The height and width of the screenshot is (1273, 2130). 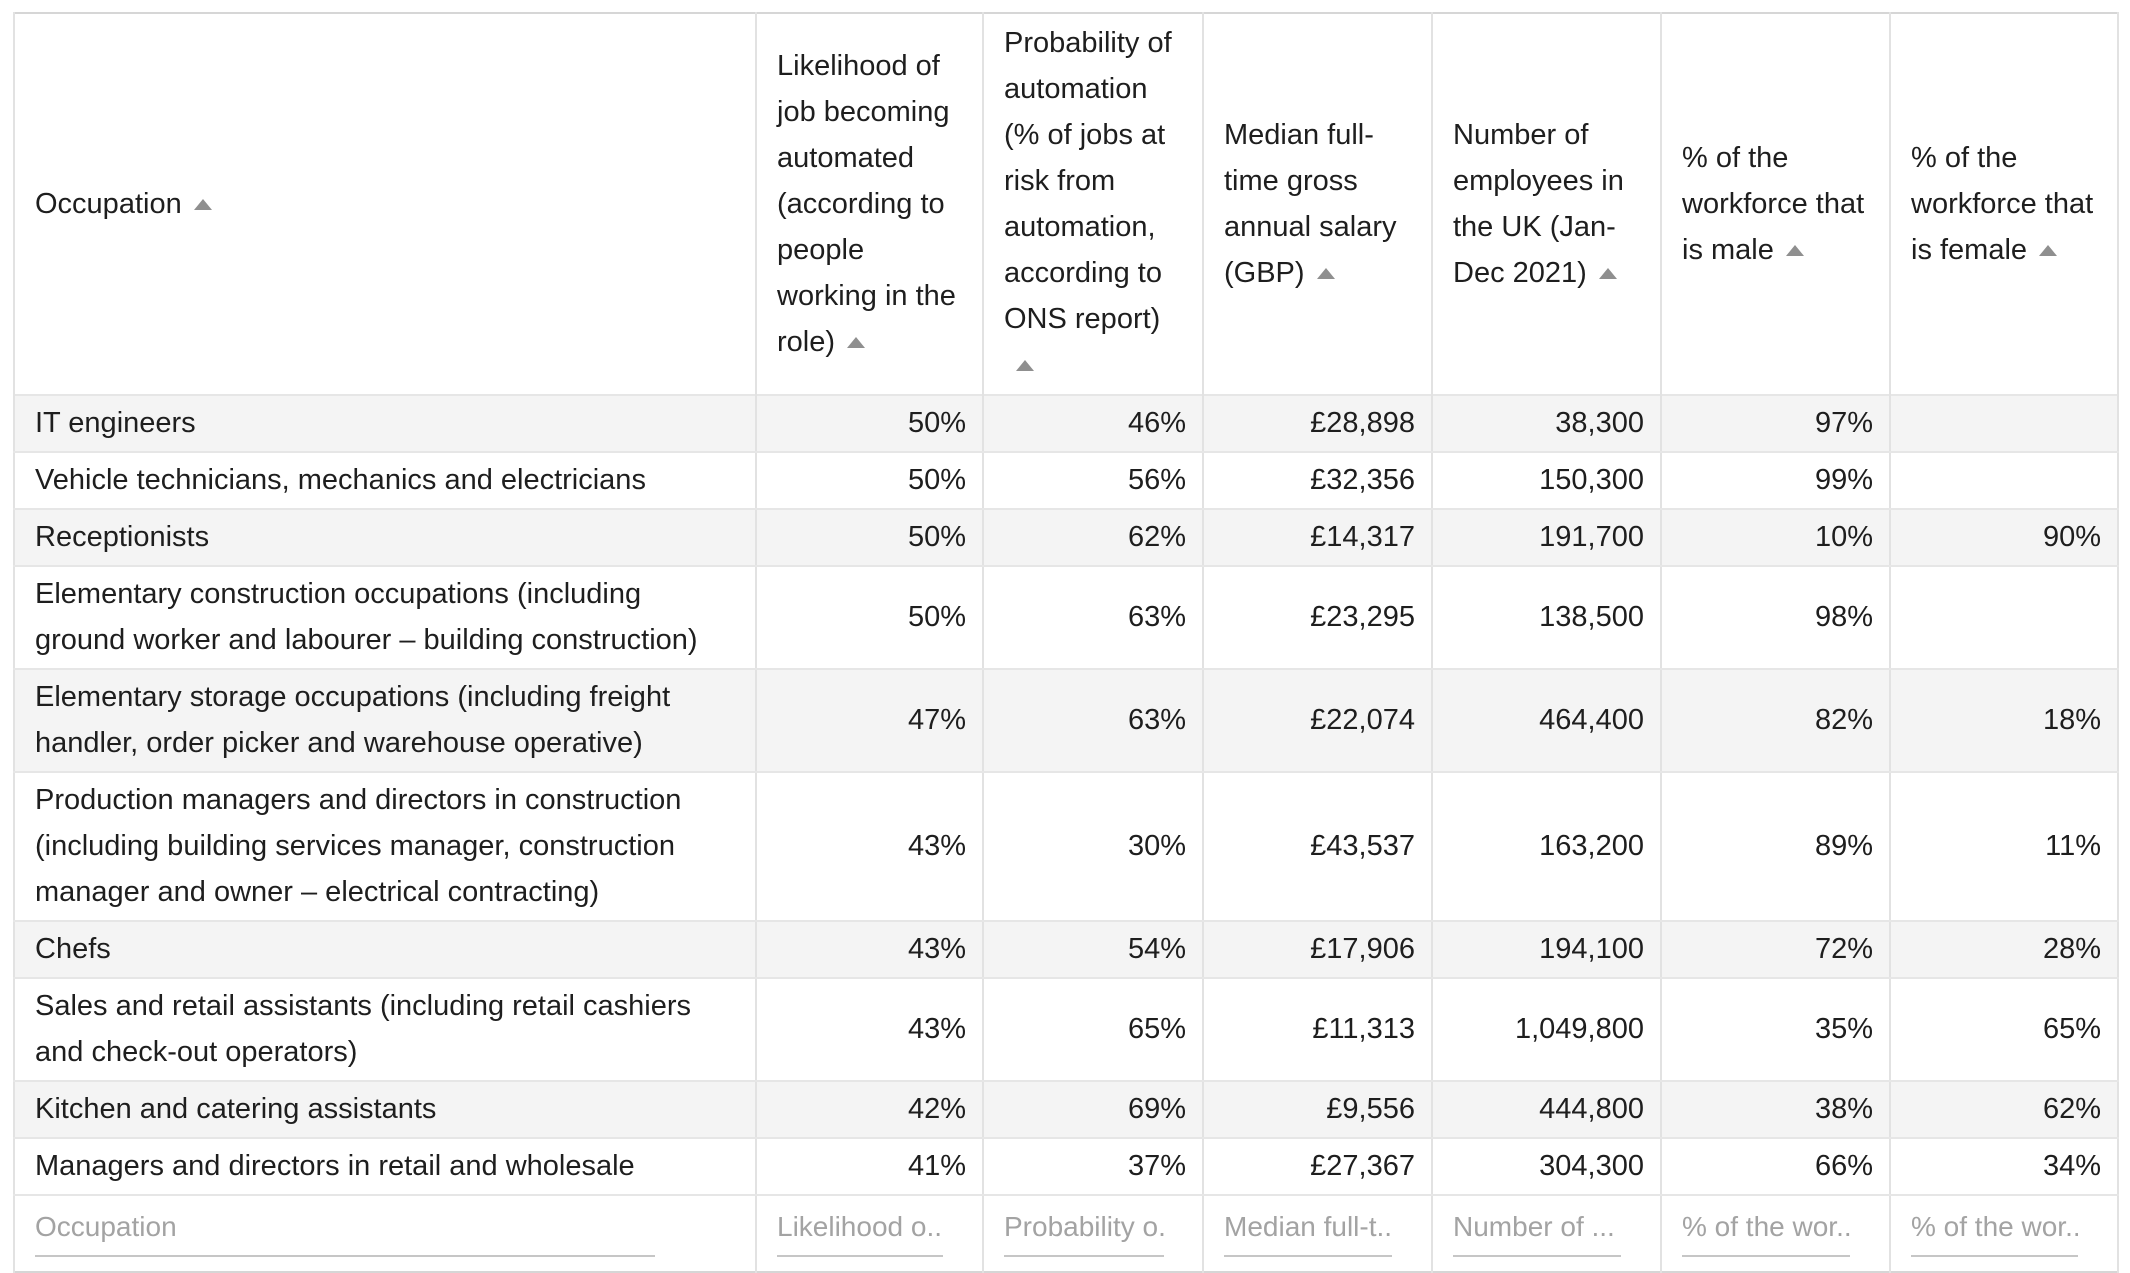 What do you see at coordinates (1775, 1166) in the screenshot?
I see `value-cell: 66%` at bounding box center [1775, 1166].